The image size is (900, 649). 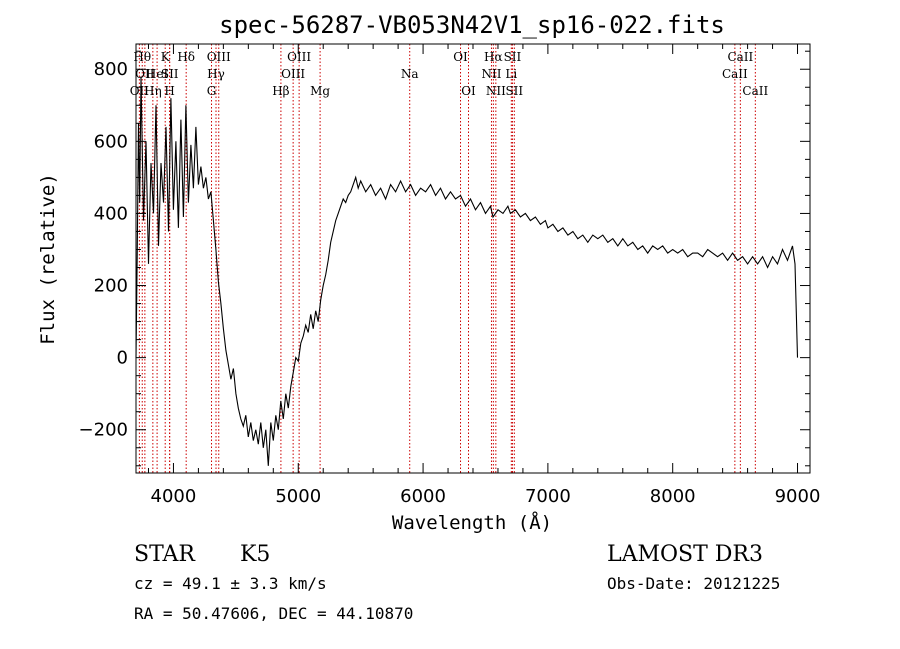 What do you see at coordinates (548, 496) in the screenshot?
I see `x-tick-label: 7000` at bounding box center [548, 496].